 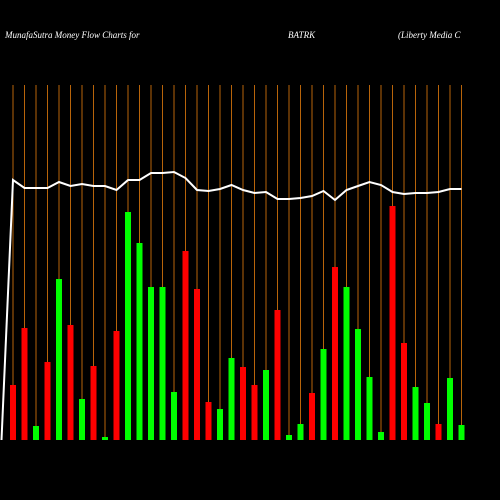 What do you see at coordinates (302, 35) in the screenshot?
I see `ticker: BATRK` at bounding box center [302, 35].